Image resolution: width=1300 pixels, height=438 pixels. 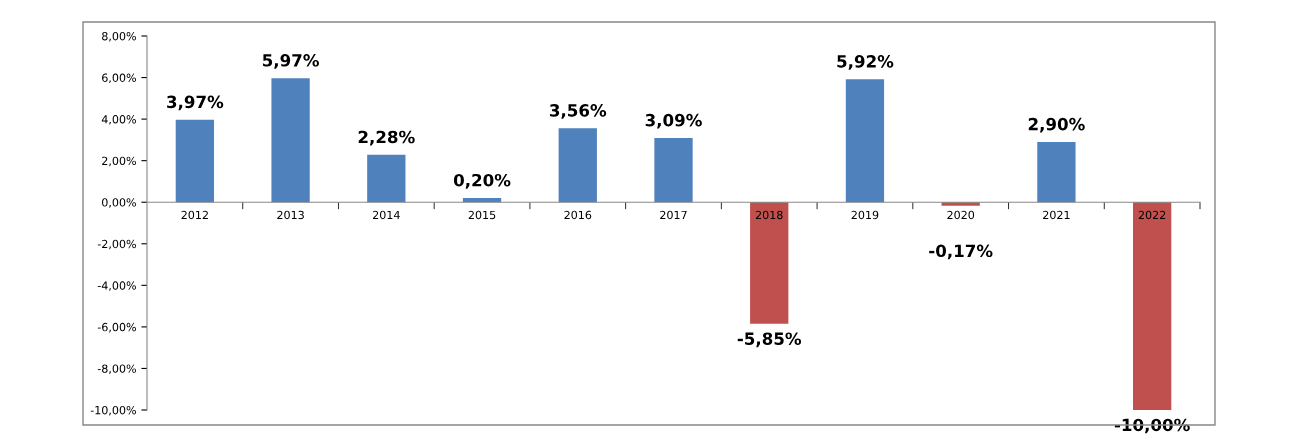 I want to click on x-tick-label: 2015, so click(x=482, y=215).